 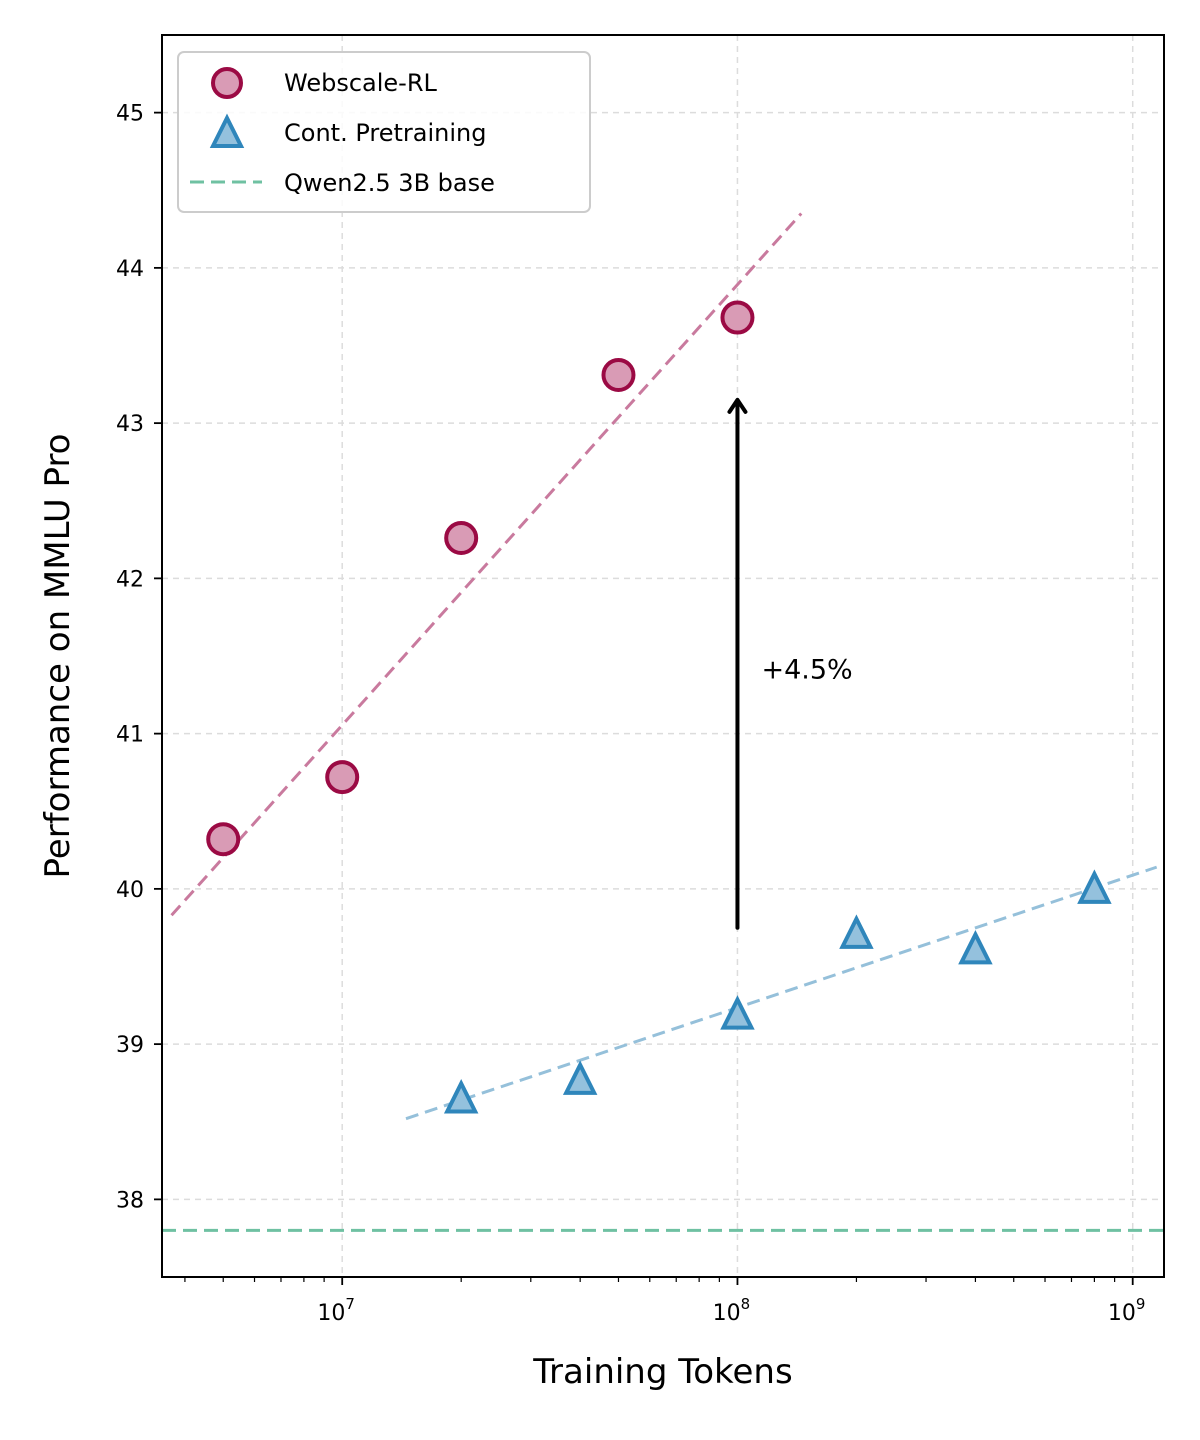 What do you see at coordinates (130, 269) in the screenshot?
I see `y-tick-label: 44` at bounding box center [130, 269].